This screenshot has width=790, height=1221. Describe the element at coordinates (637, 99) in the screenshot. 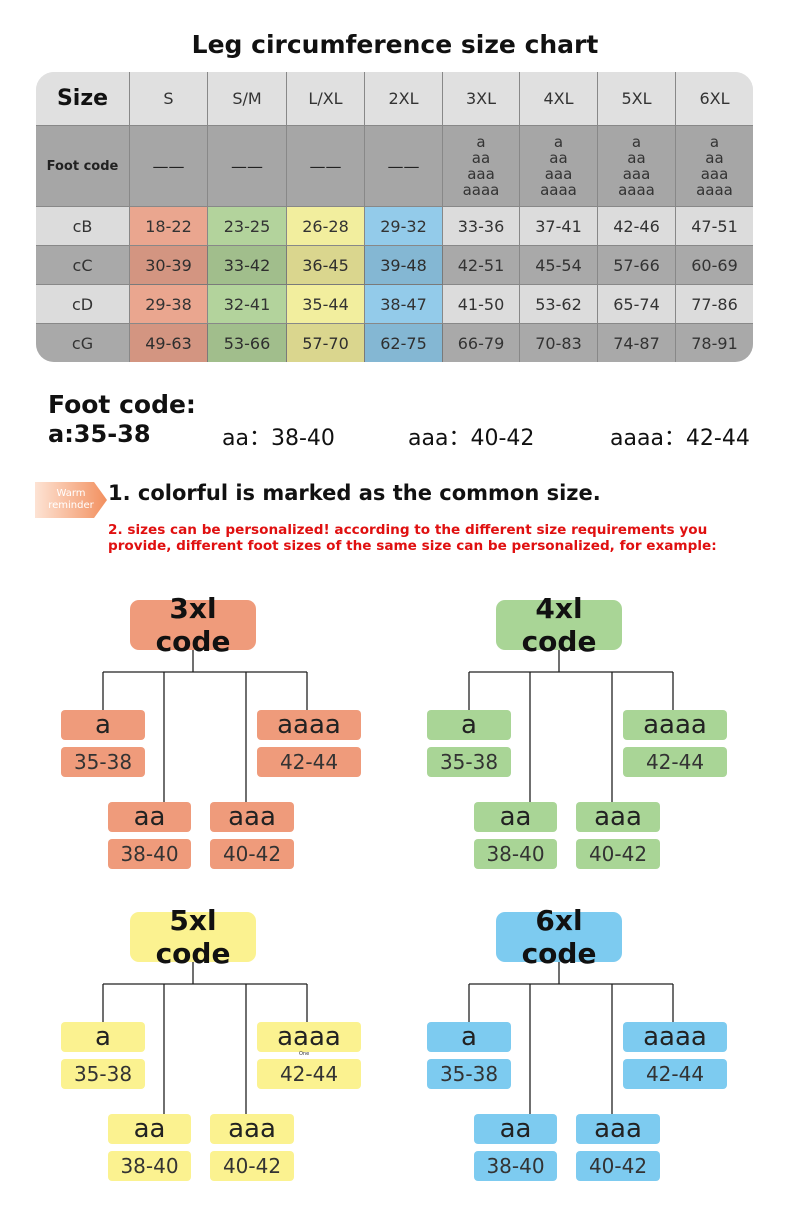

I see `header-cell: 5XL` at that location.